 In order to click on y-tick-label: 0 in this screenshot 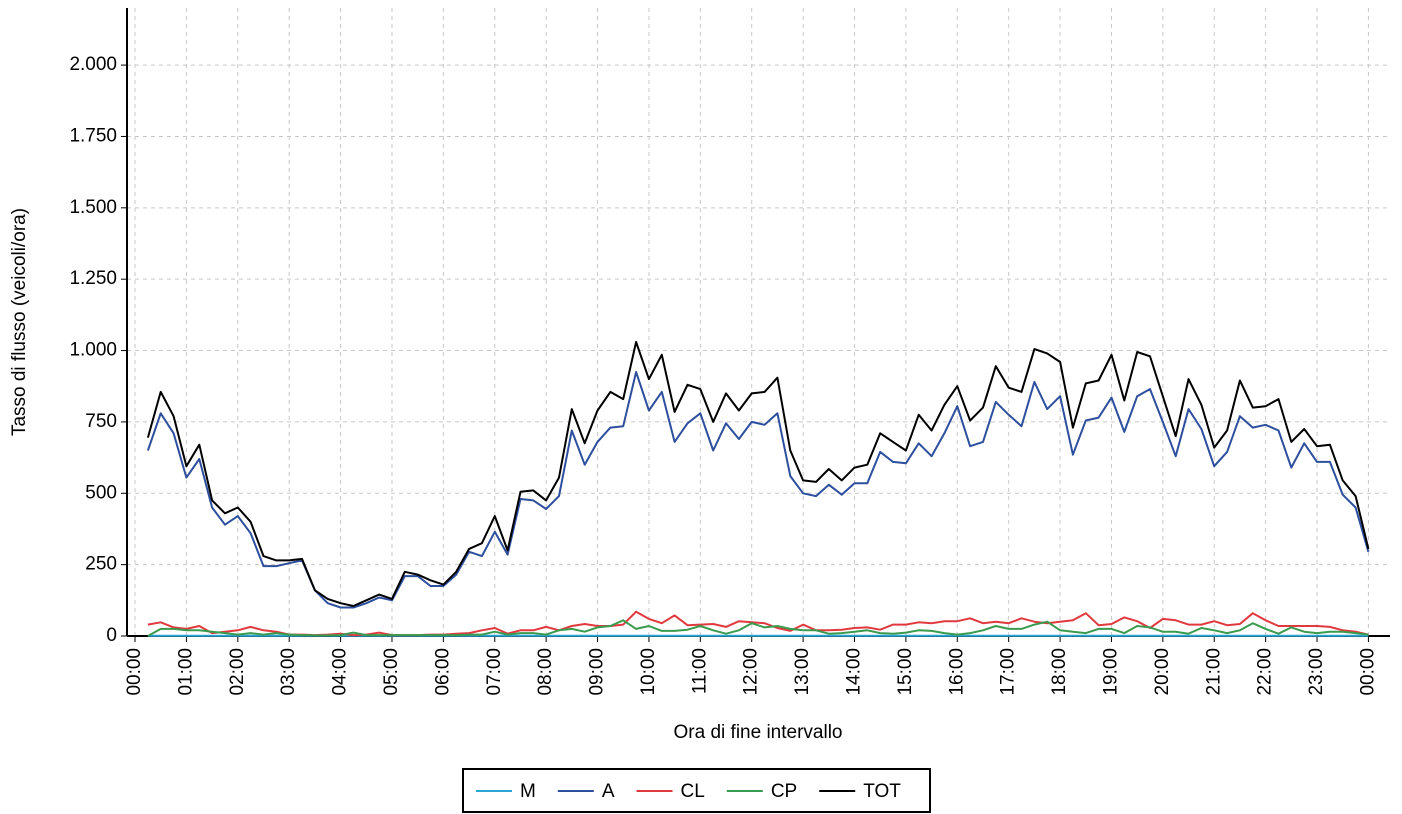, I will do `click(111, 635)`.